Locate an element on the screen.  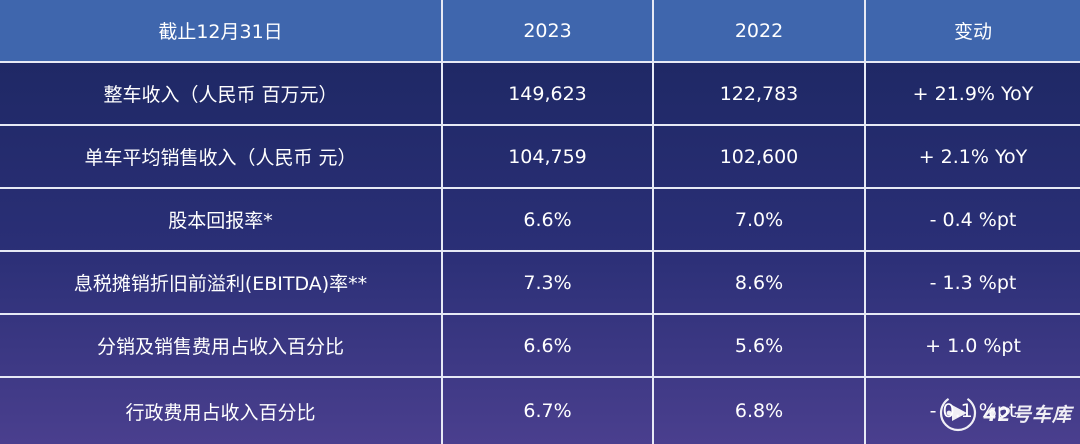
header-2023: 2023 is located at coordinates (547, 31).